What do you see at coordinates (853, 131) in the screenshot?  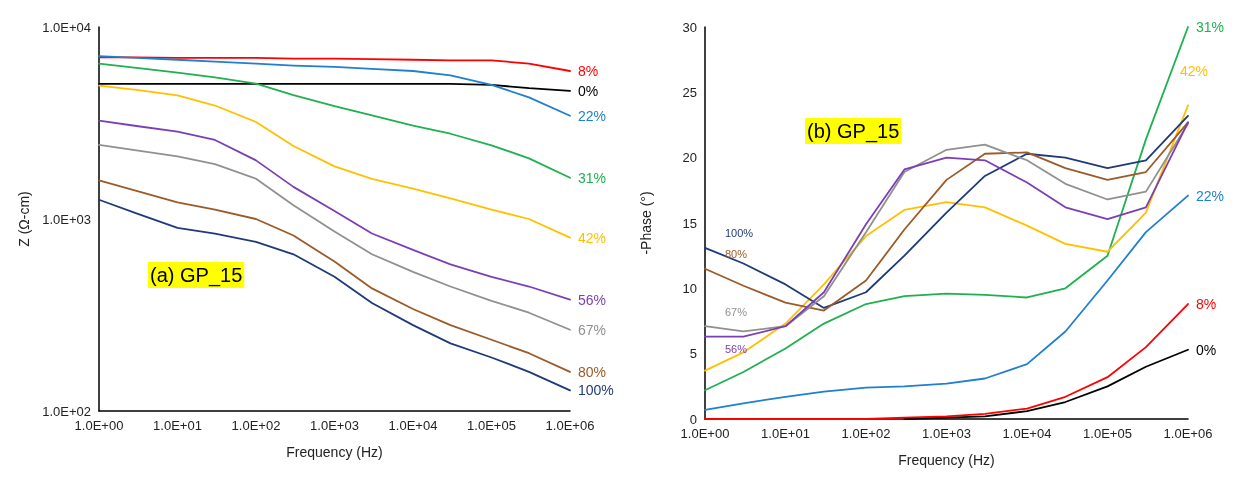 I see `annotation: (b) GP_15` at bounding box center [853, 131].